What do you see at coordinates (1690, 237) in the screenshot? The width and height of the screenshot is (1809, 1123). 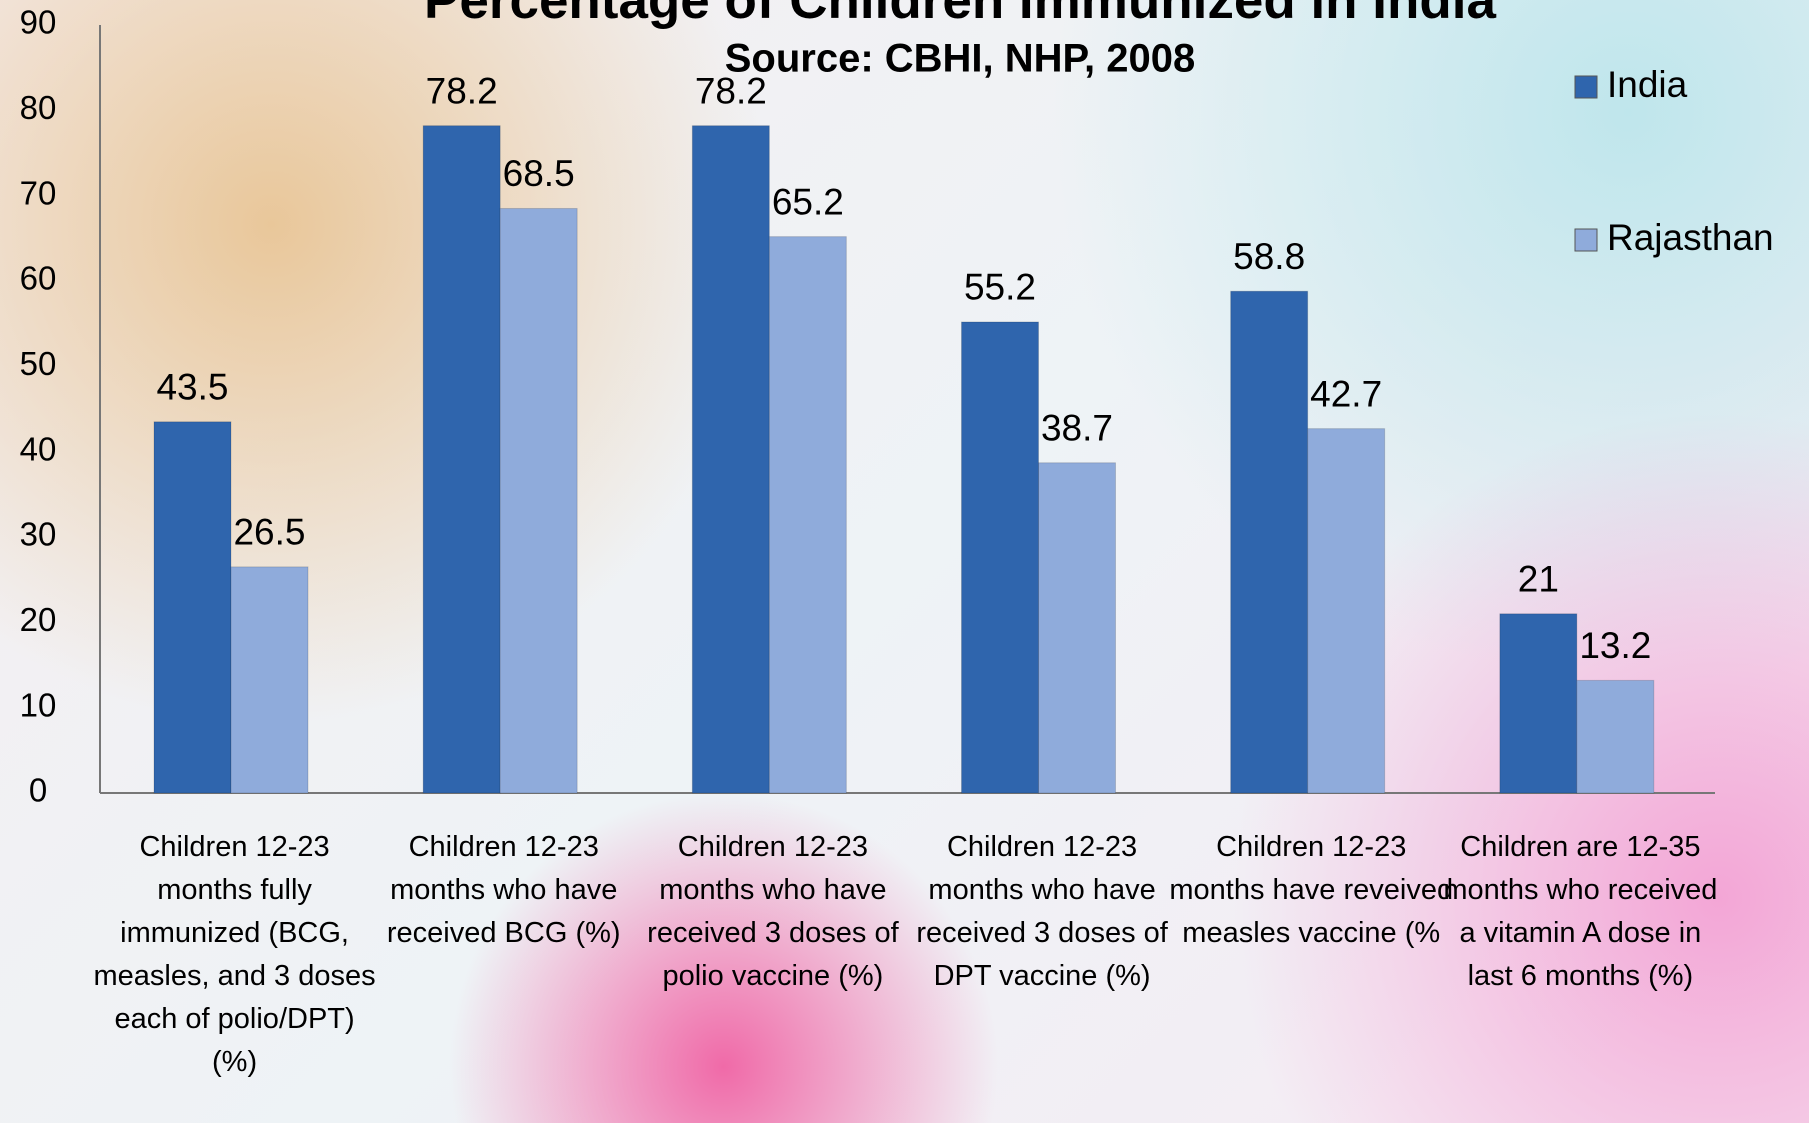 I see `legend-label: Rajasthan` at bounding box center [1690, 237].